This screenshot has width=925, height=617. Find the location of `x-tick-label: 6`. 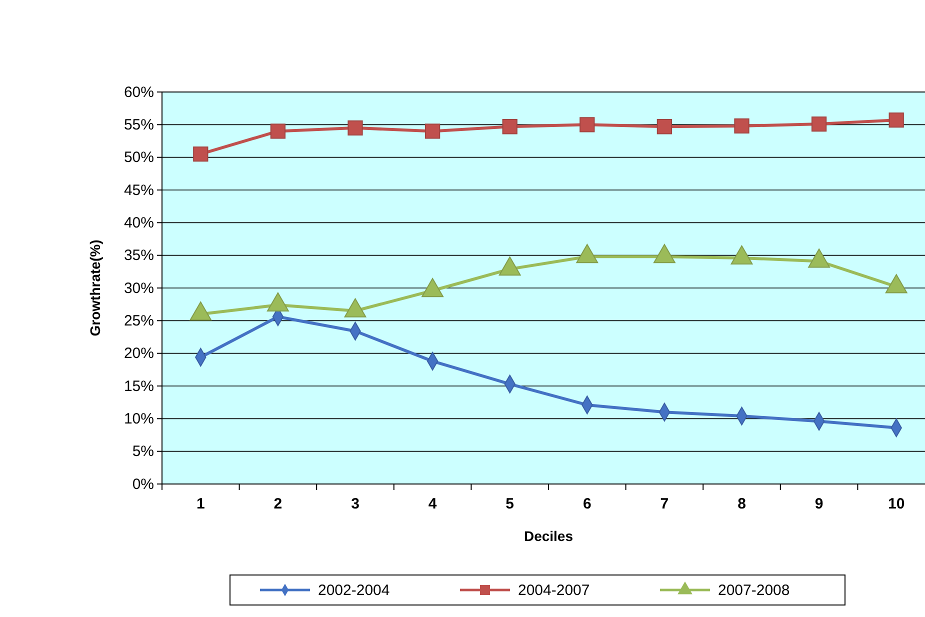

x-tick-label: 6 is located at coordinates (587, 504).